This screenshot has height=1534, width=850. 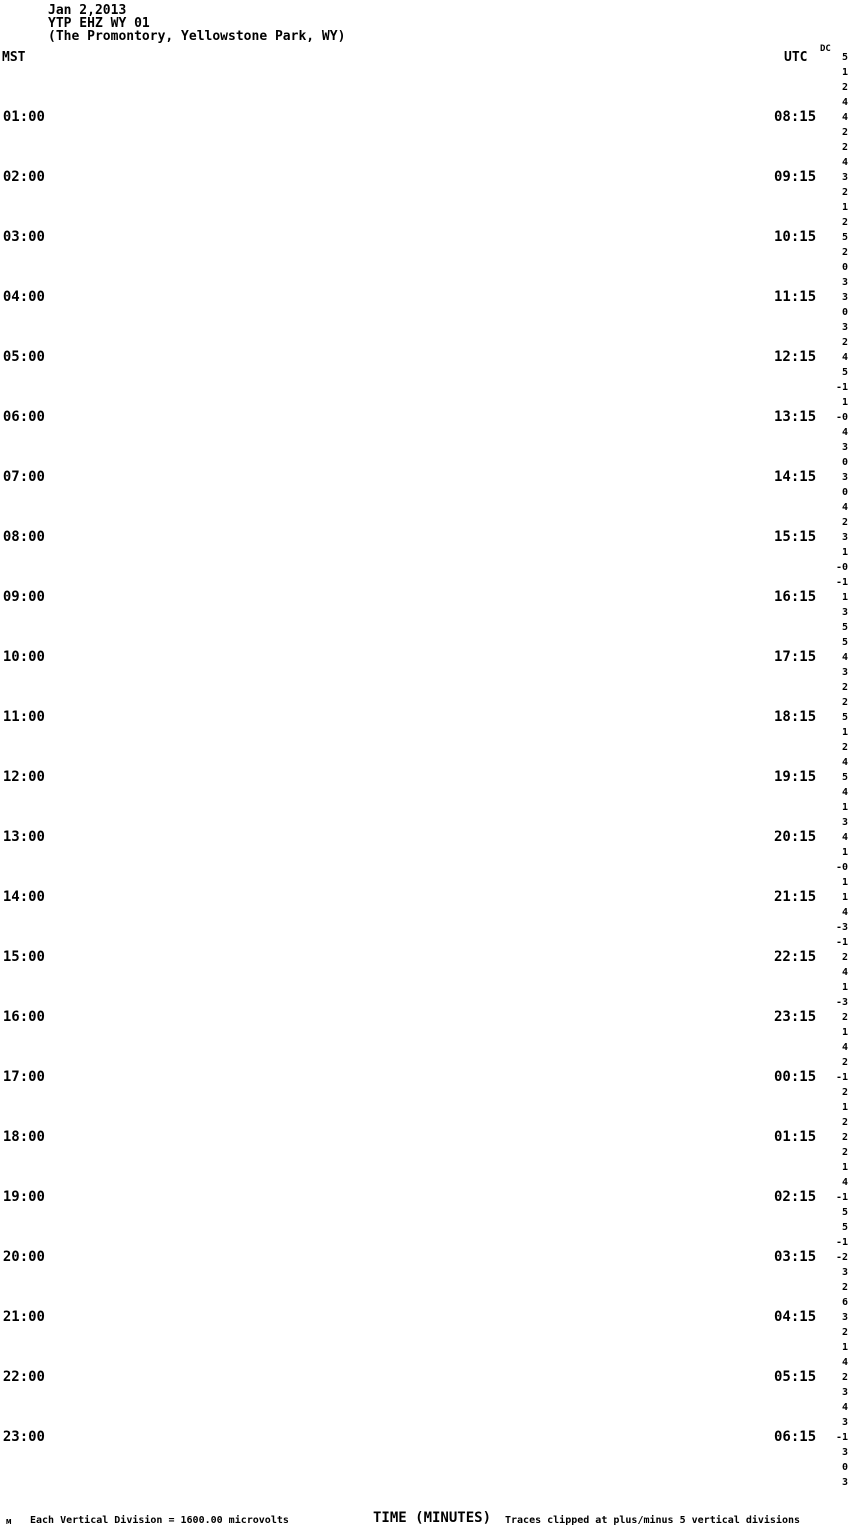 What do you see at coordinates (825, 49) in the screenshot?
I see `dc-column-label: DC` at bounding box center [825, 49].